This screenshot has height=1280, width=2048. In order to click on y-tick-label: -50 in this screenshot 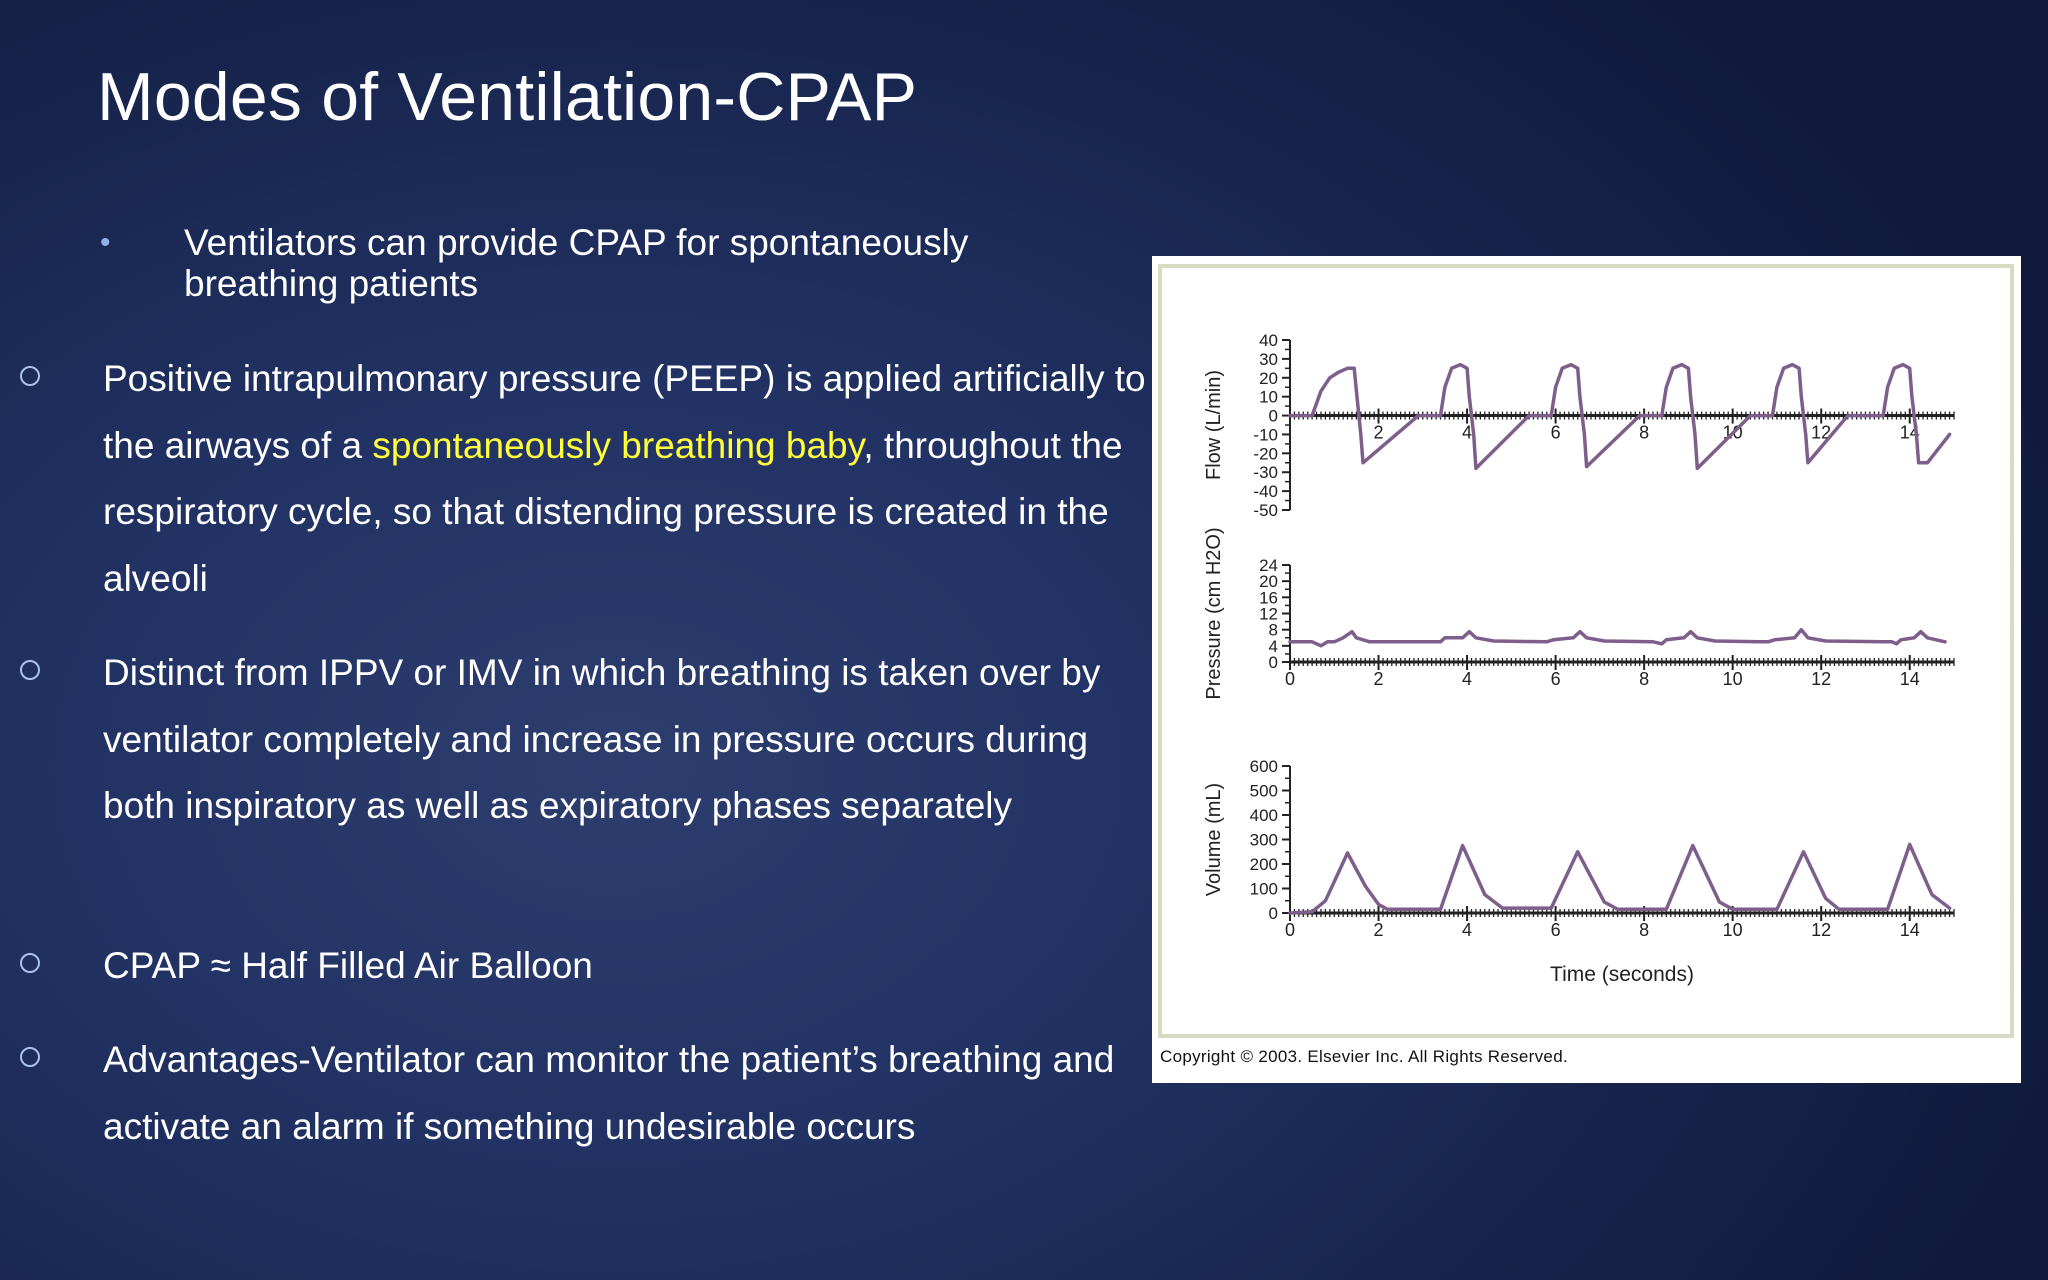, I will do `click(1265, 510)`.